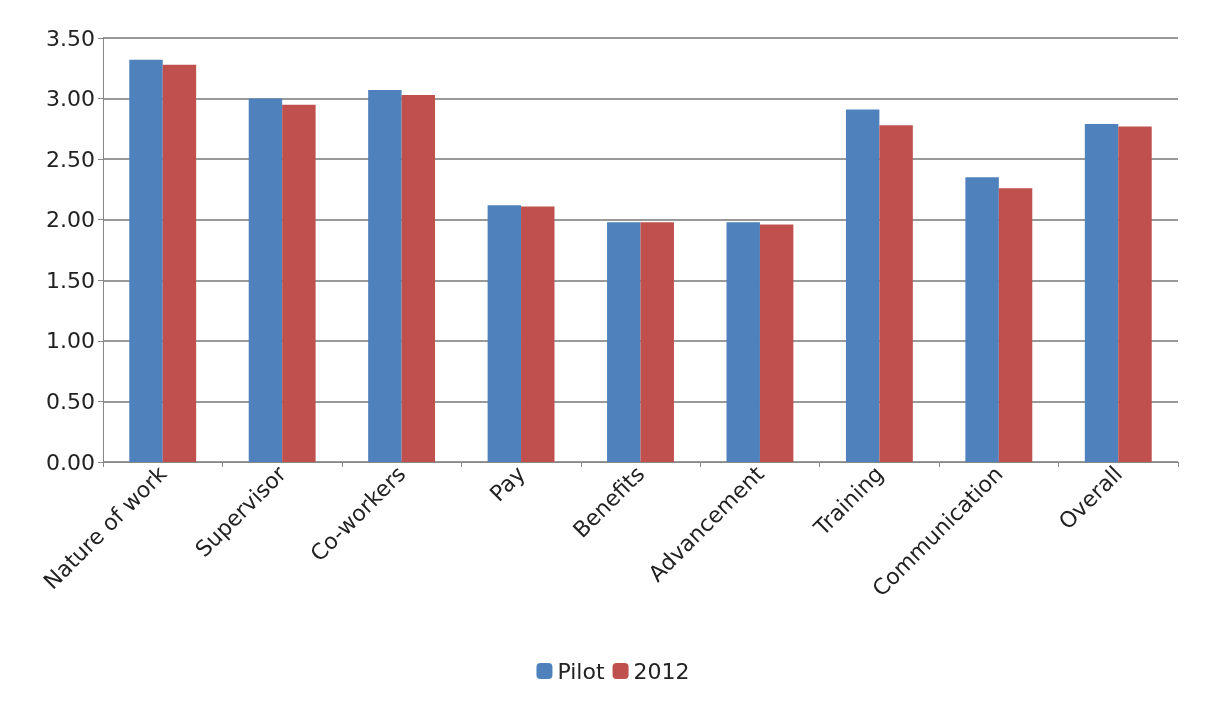 The width and height of the screenshot is (1226, 705). What do you see at coordinates (70, 38) in the screenshot?
I see `y-tick-label: 3.50` at bounding box center [70, 38].